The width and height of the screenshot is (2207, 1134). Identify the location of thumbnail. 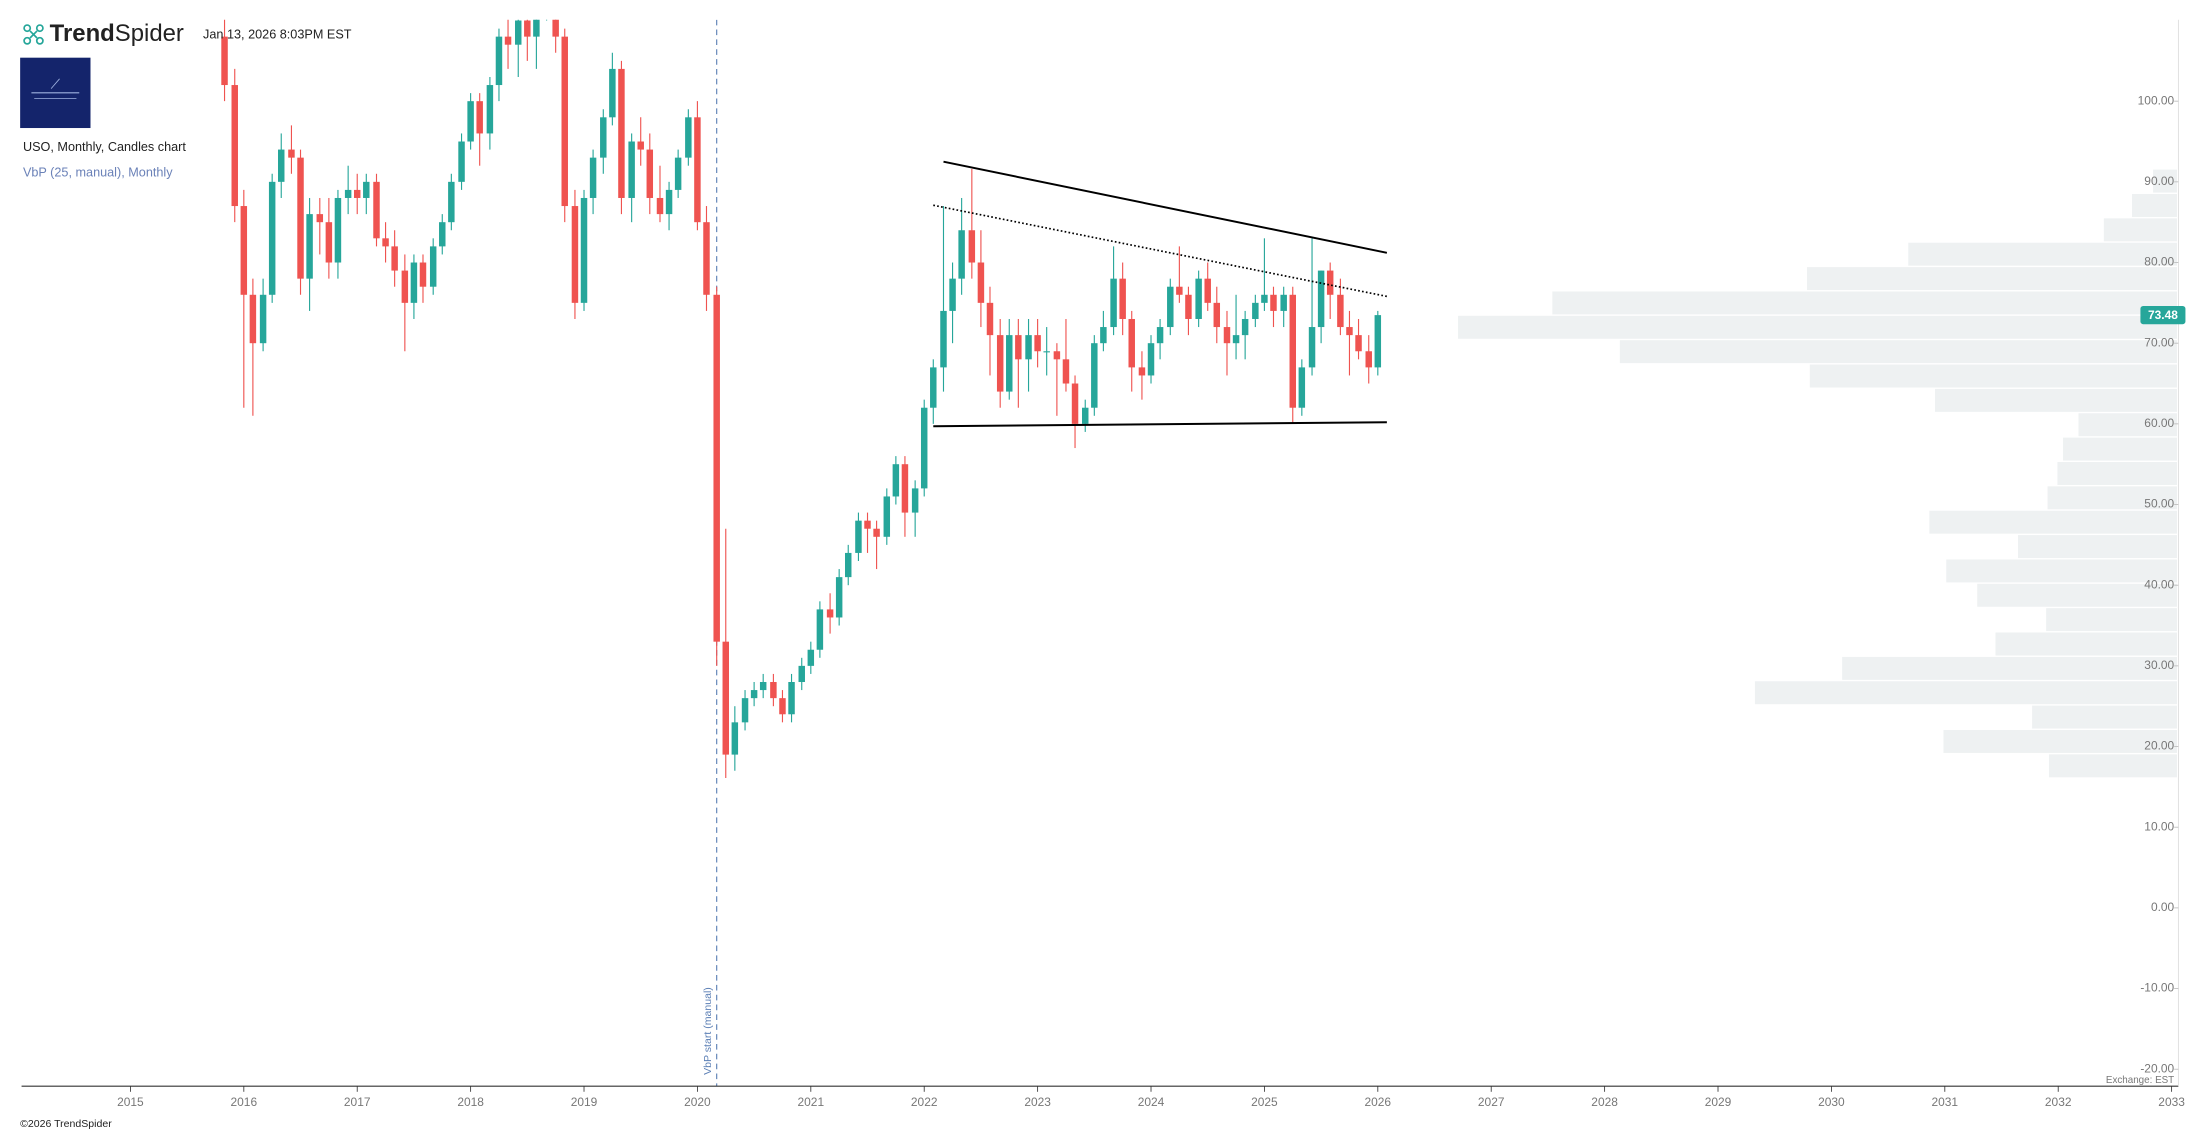
(55, 93).